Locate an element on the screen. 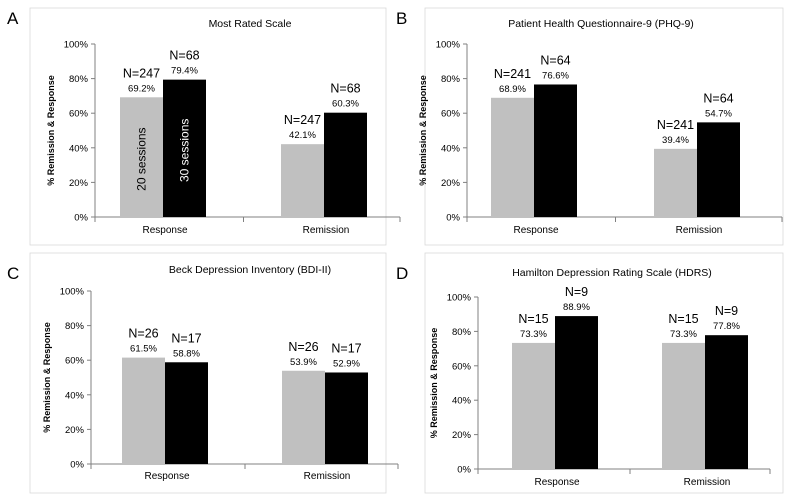 The height and width of the screenshot is (496, 787). panel-letter: C is located at coordinates (13, 273).